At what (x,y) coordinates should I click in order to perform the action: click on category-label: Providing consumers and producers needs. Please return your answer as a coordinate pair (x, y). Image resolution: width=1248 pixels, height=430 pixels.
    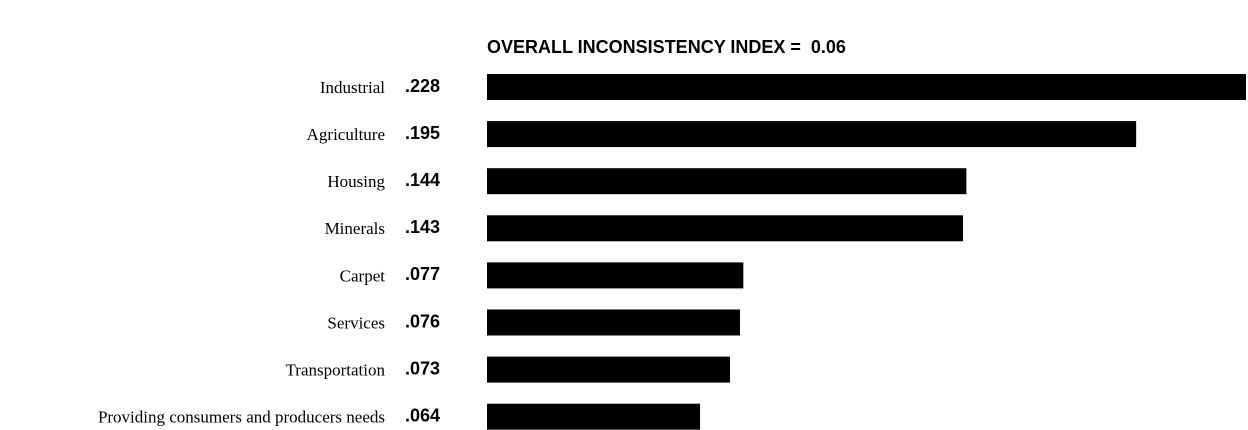
    Looking at the image, I should click on (241, 417).